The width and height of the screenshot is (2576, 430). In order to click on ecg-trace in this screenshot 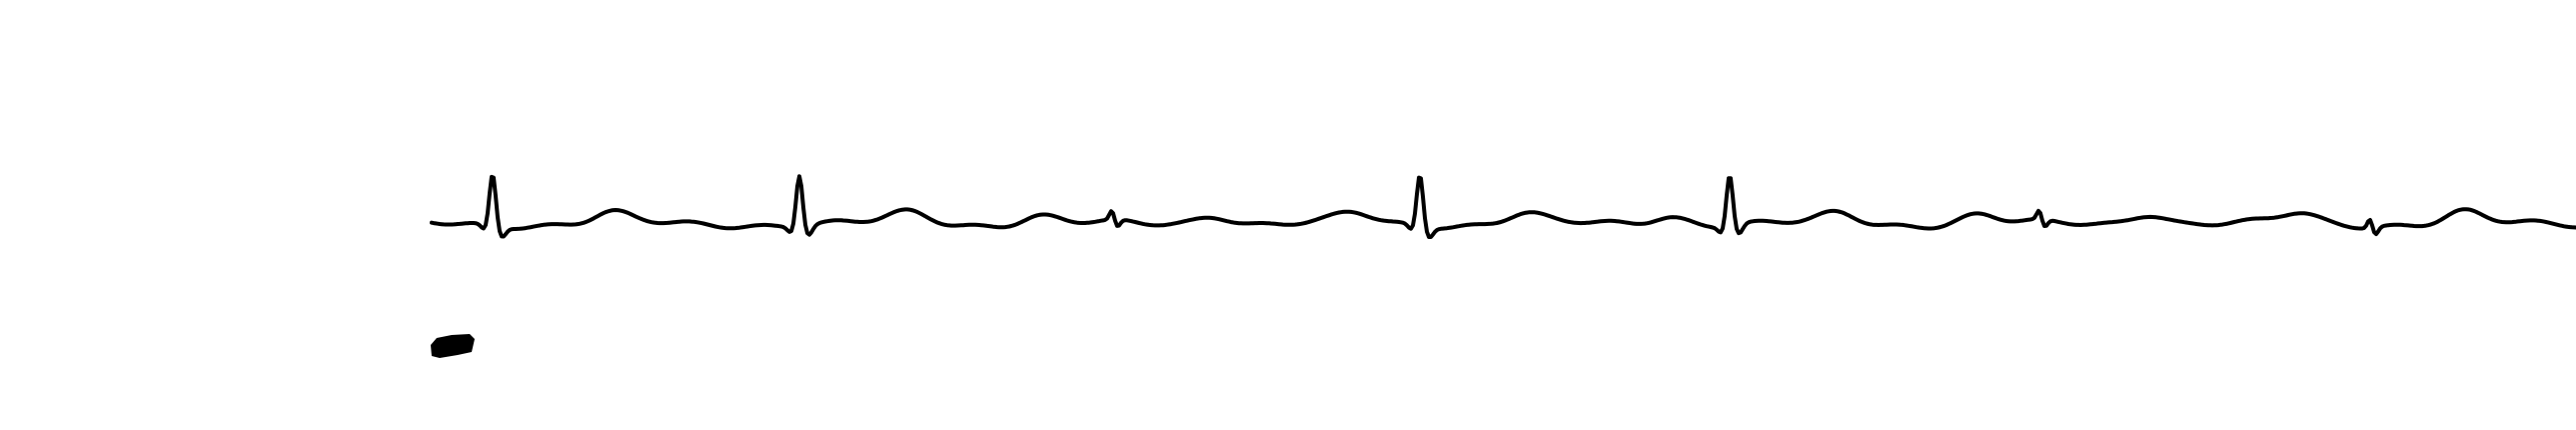, I will do `click(1503, 206)`.